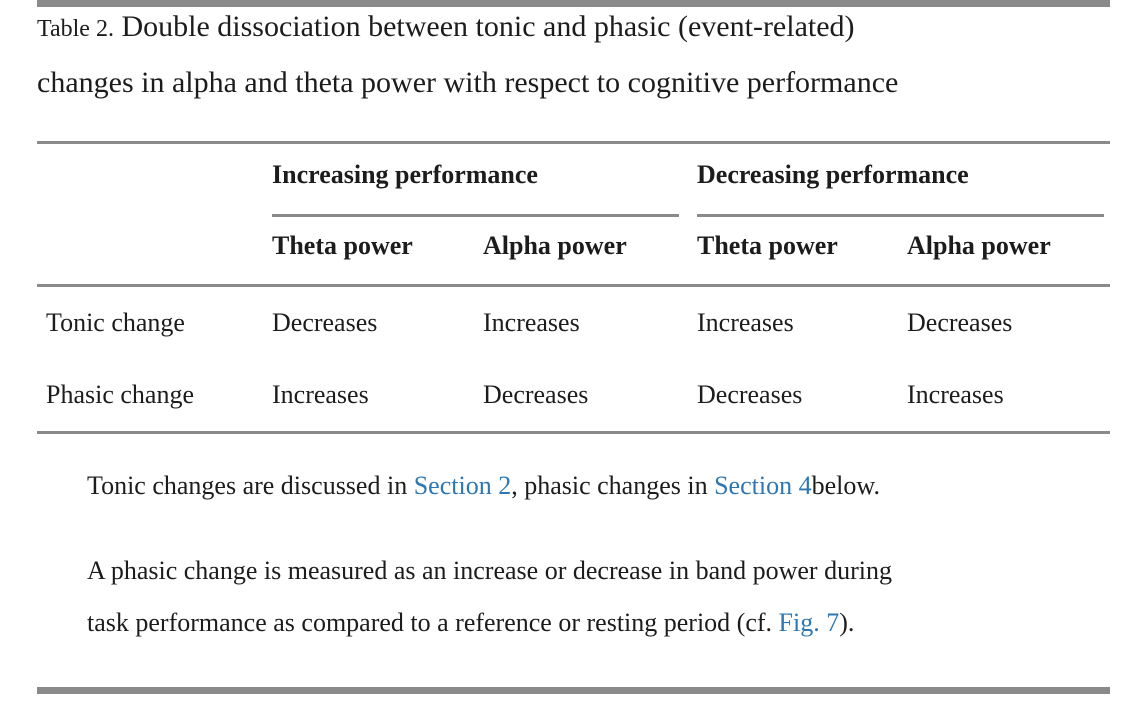  I want to click on table-number-label: Table 2., so click(75, 29).